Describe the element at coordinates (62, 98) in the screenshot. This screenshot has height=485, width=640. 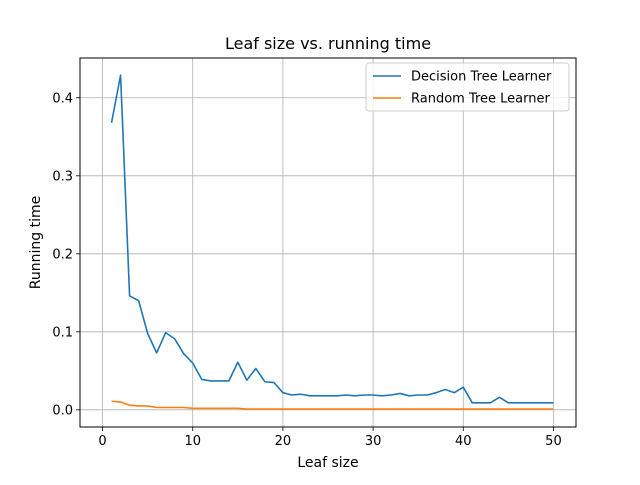
I see `y-tick-label: 0.4` at that location.